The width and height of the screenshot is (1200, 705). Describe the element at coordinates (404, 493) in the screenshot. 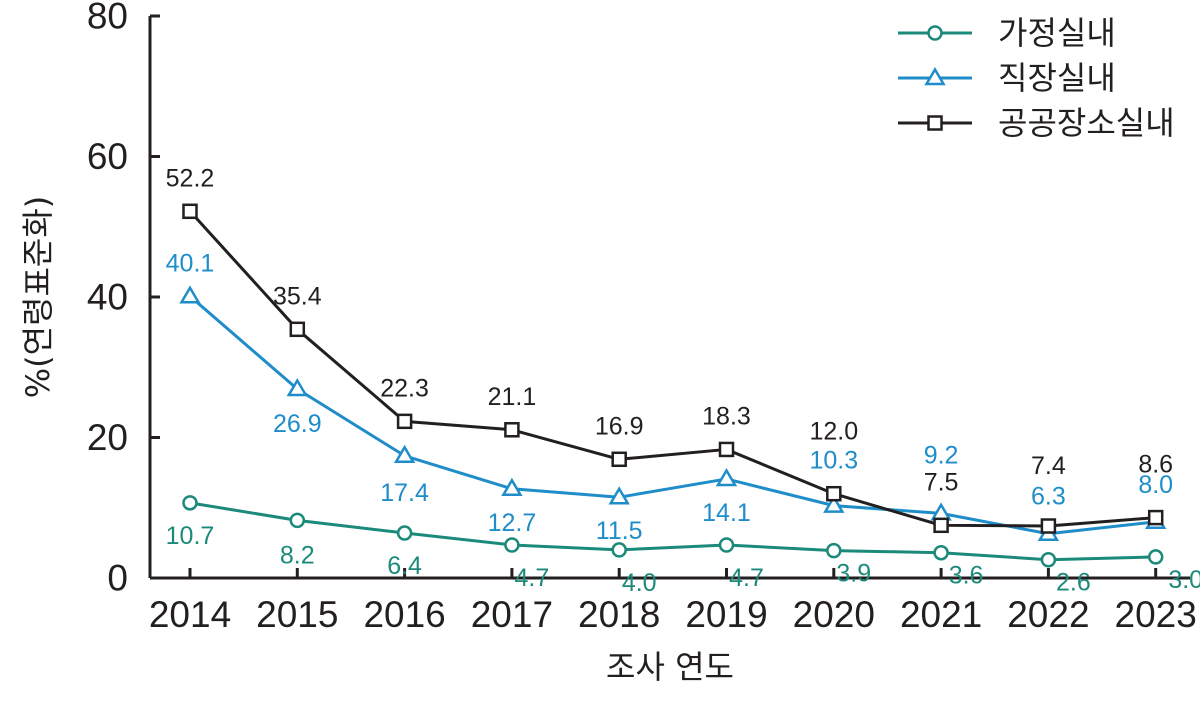

I see `data-label-2: 17.4` at that location.